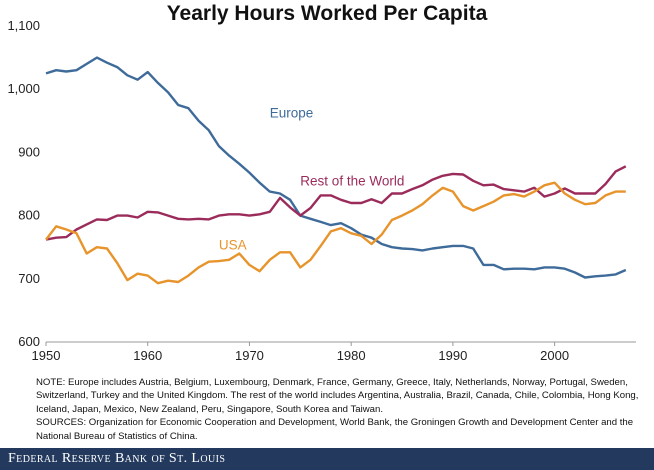 Image resolution: width=654 pixels, height=470 pixels. Describe the element at coordinates (23, 25) in the screenshot. I see `y-tick-label: 1,100` at that location.